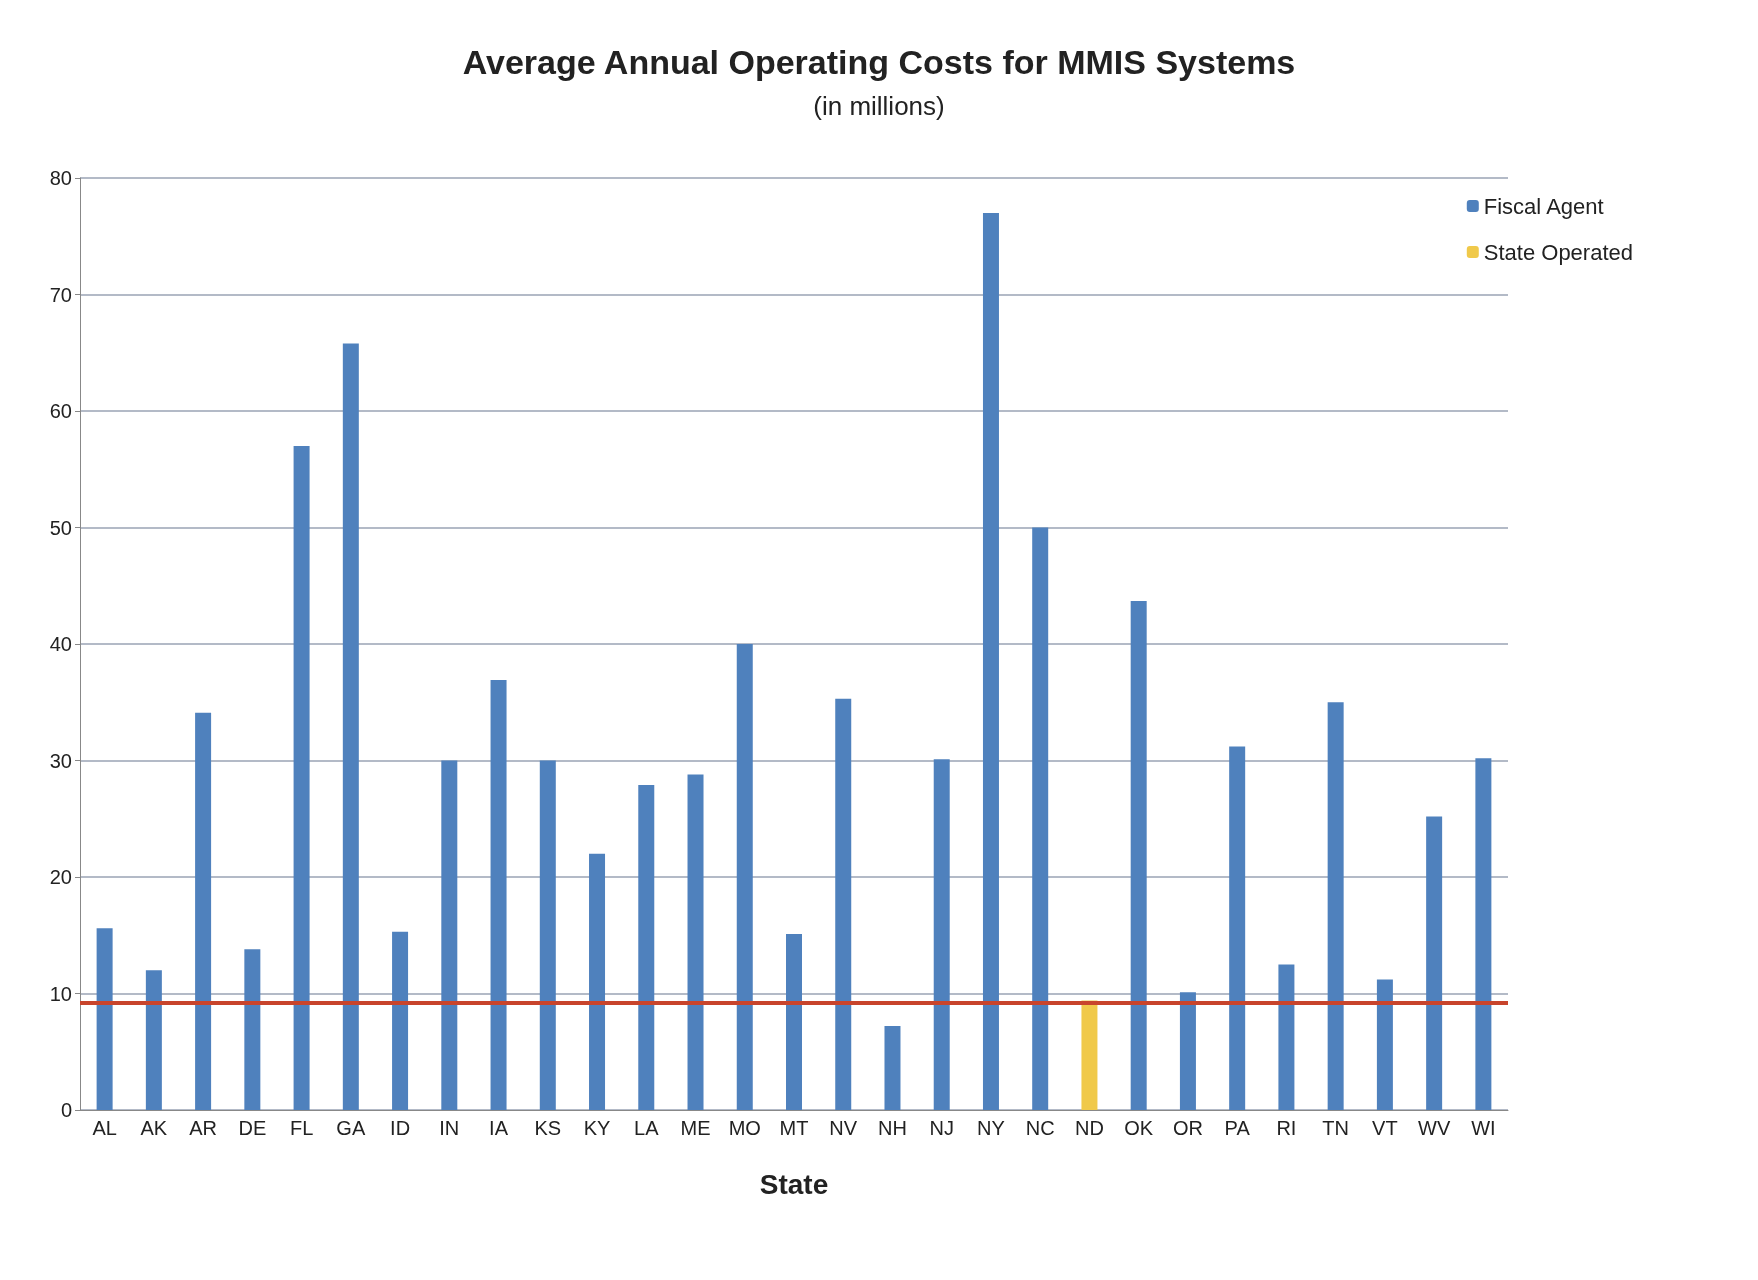 The width and height of the screenshot is (1758, 1280). I want to click on x-tick-label: OK, so click(1139, 1128).